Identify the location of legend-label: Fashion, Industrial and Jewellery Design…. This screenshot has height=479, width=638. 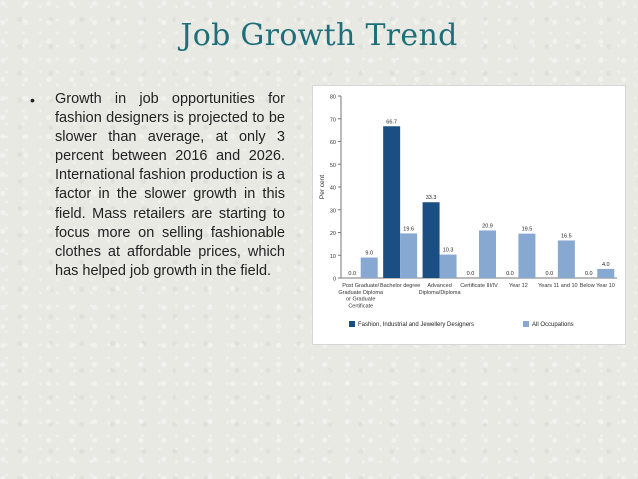
(416, 325).